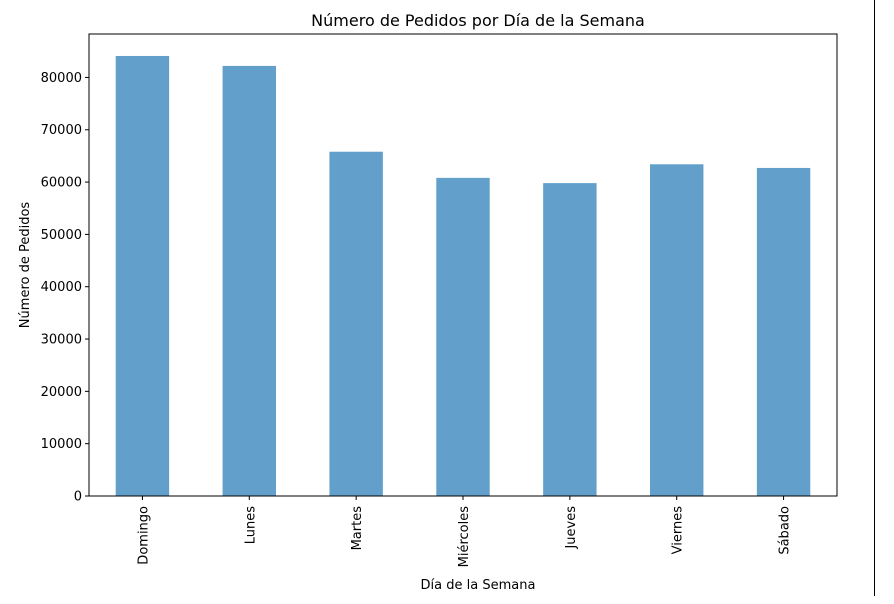 Image resolution: width=894 pixels, height=604 pixels. Describe the element at coordinates (61, 444) in the screenshot. I see `y-tick-label: 10000` at that location.